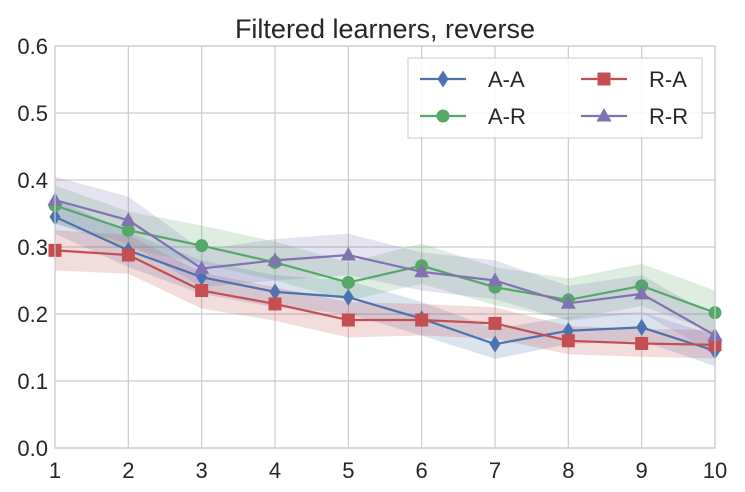  What do you see at coordinates (443, 116) in the screenshot?
I see `legend-marker-a-r` at bounding box center [443, 116].